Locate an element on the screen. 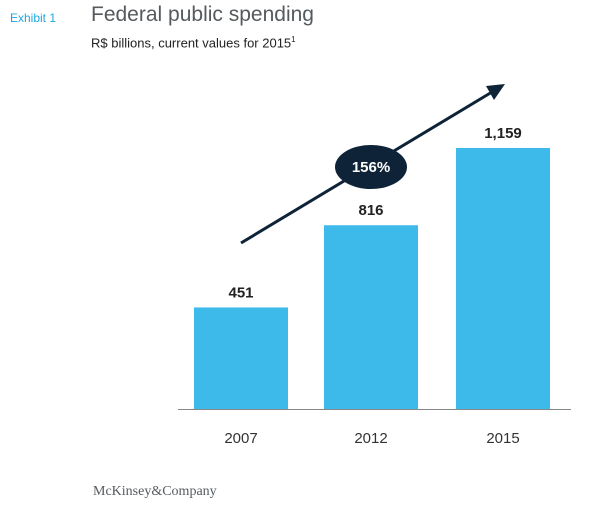  brand-logo: McKinsey&Company is located at coordinates (155, 491).